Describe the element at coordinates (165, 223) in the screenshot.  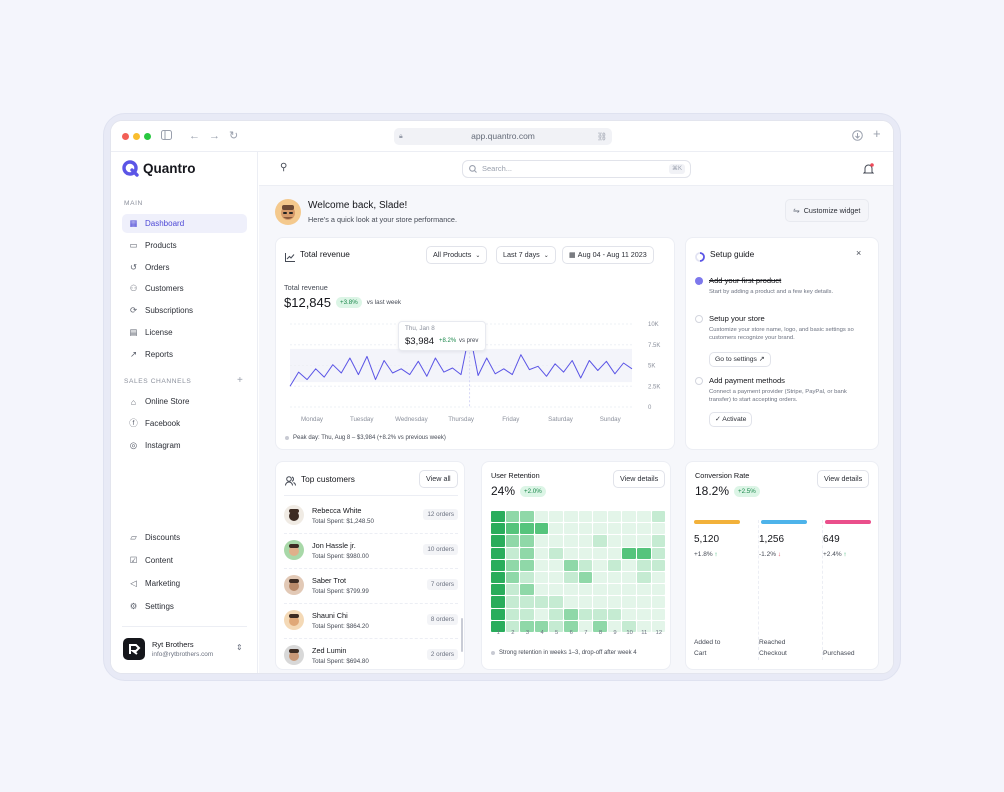
I see `sidebar-item-label: Dashboard` at that location.